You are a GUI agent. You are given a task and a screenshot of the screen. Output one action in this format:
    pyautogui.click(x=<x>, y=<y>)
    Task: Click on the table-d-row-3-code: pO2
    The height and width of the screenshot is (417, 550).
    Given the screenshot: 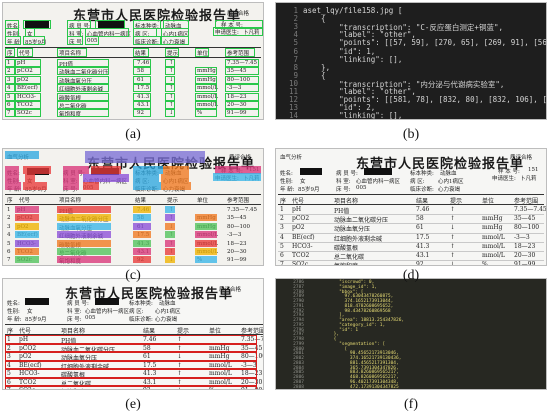 What is the action you would take?
    pyautogui.click(x=298, y=228)
    